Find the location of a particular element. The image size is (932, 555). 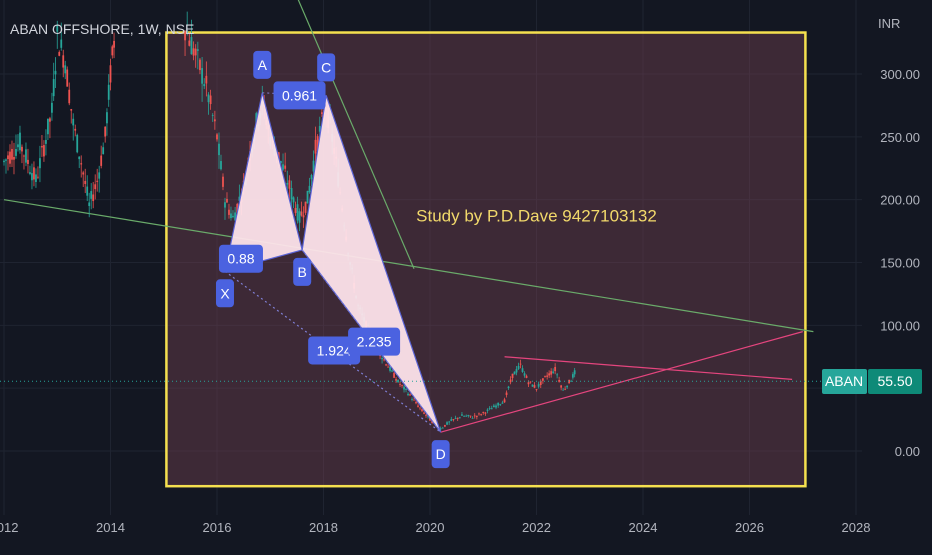

pattern-point-label: B is located at coordinates (302, 272).